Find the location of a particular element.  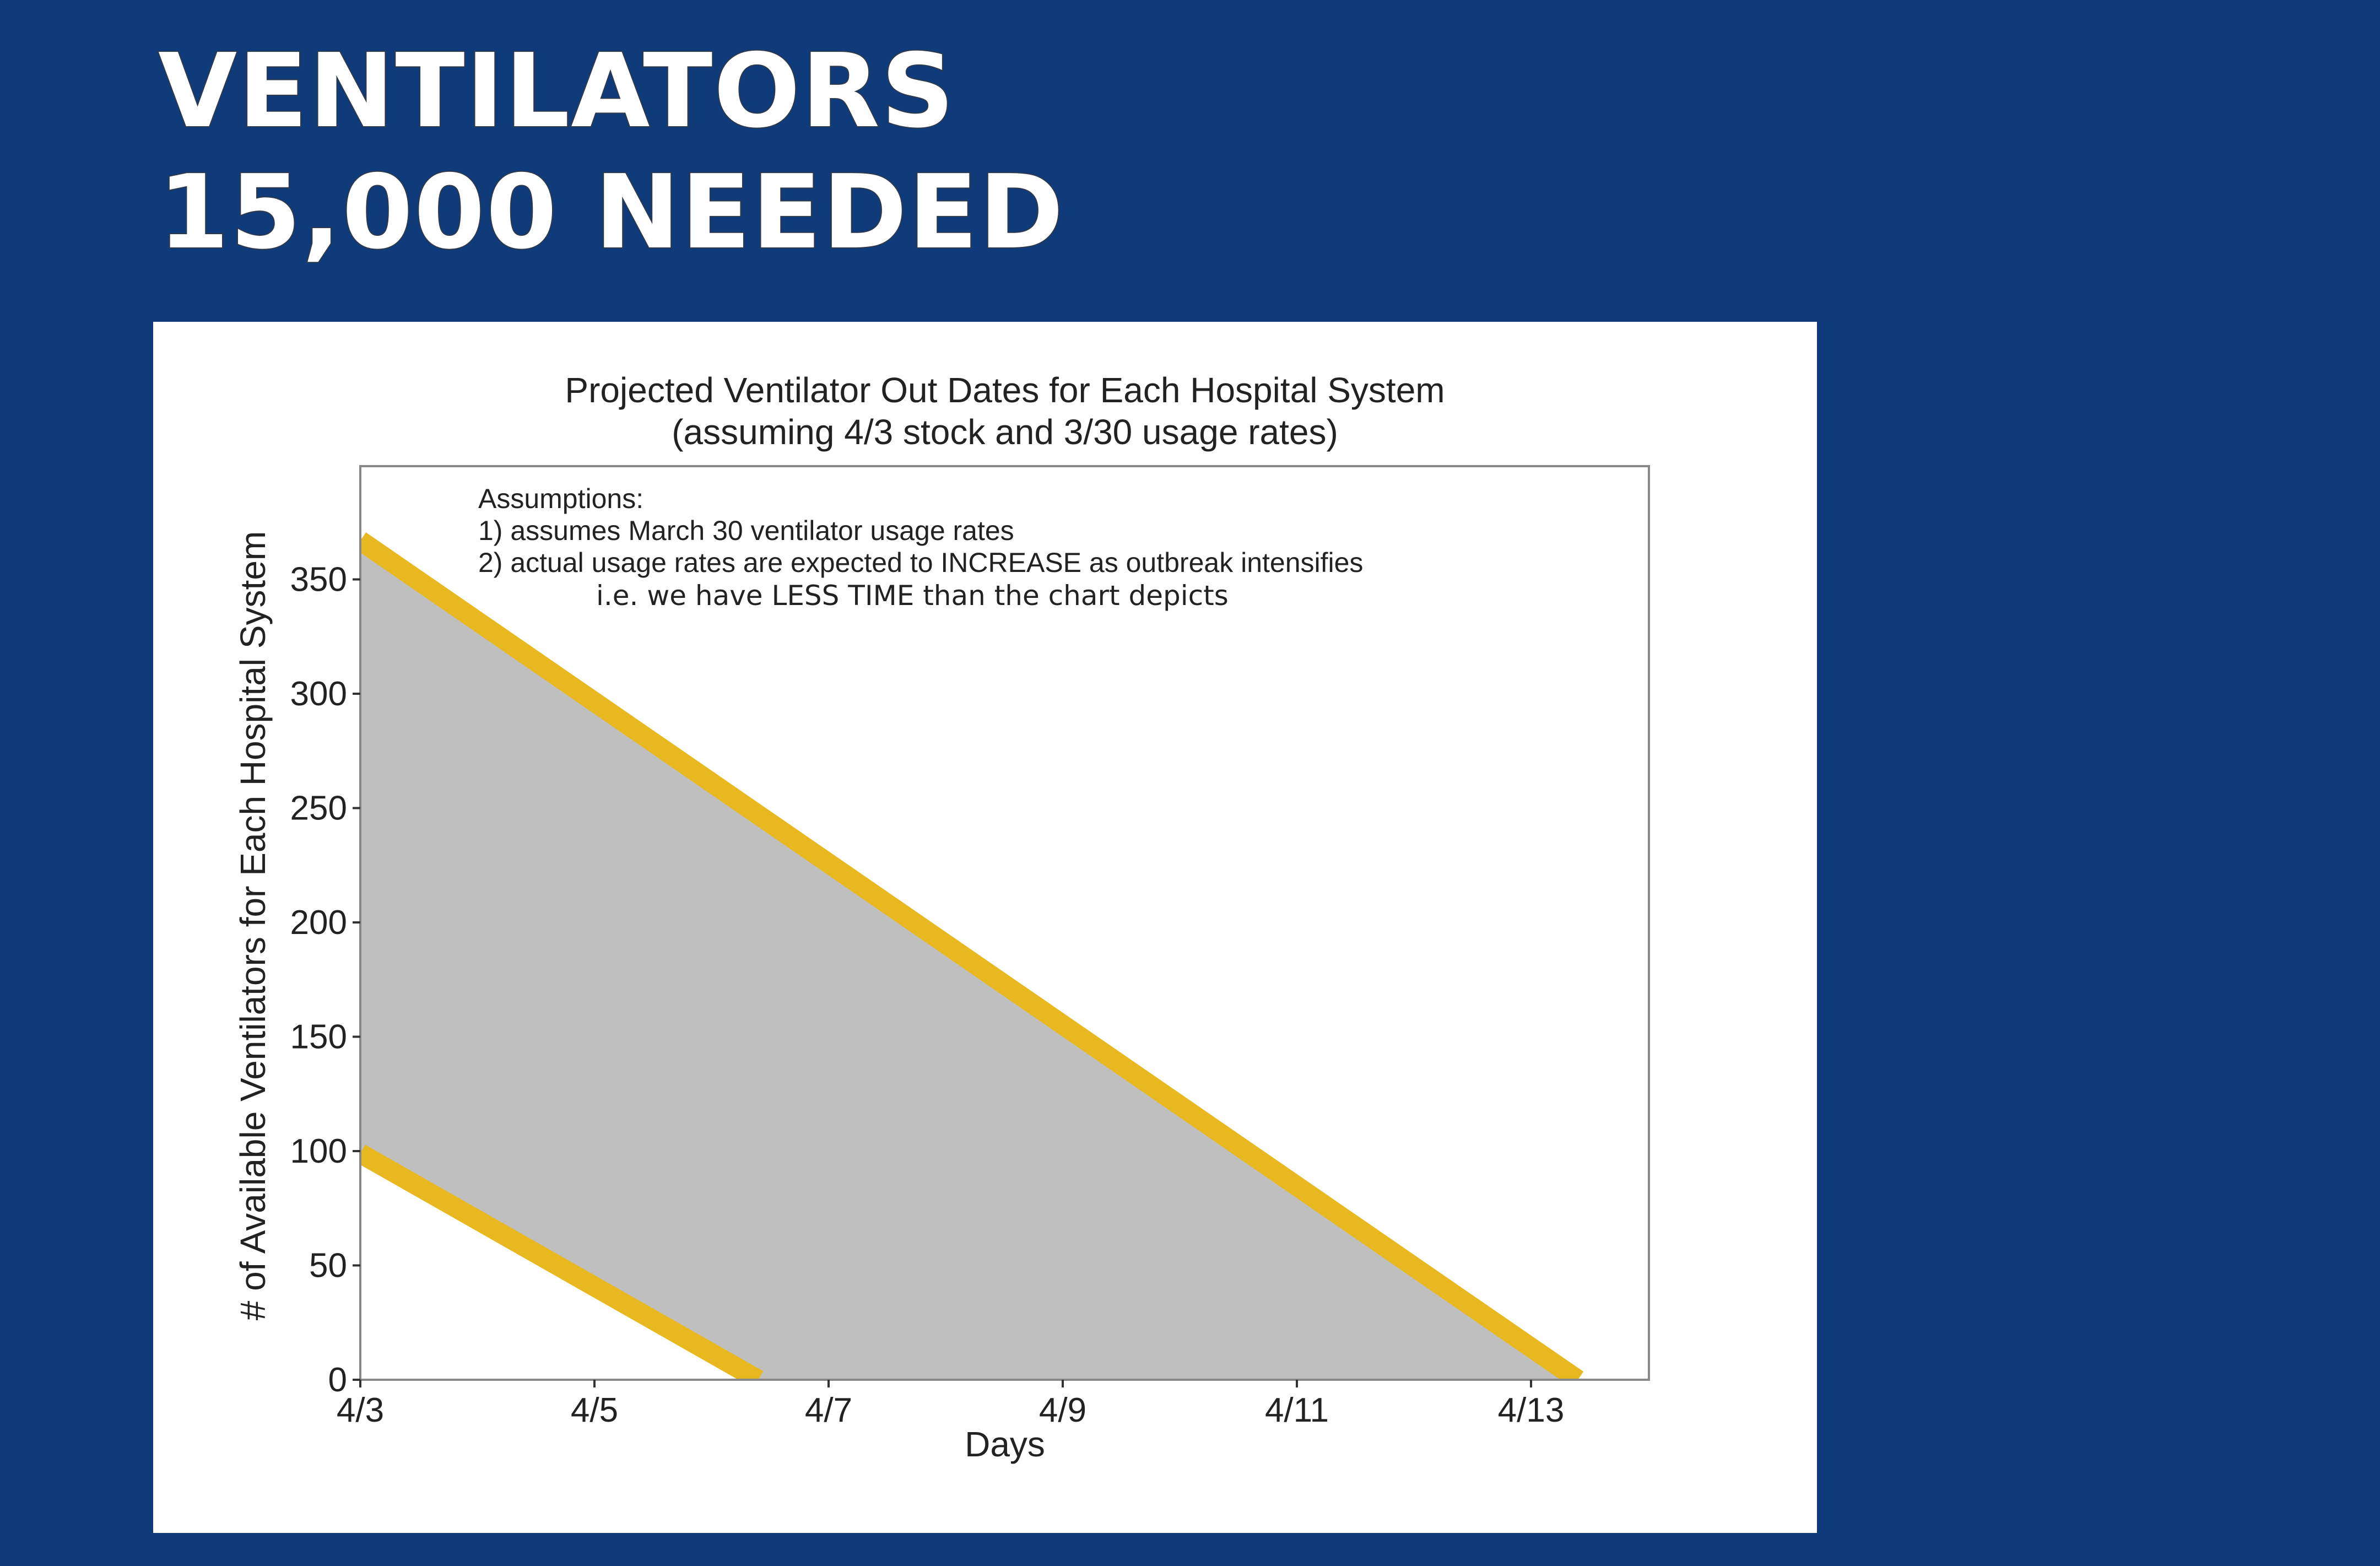

y-tick-label: 250 is located at coordinates (318, 809).